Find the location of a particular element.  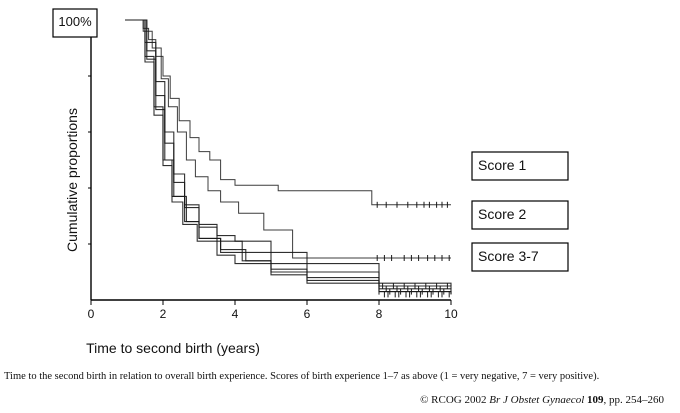

annotation-label: Score 1 is located at coordinates (502, 165).